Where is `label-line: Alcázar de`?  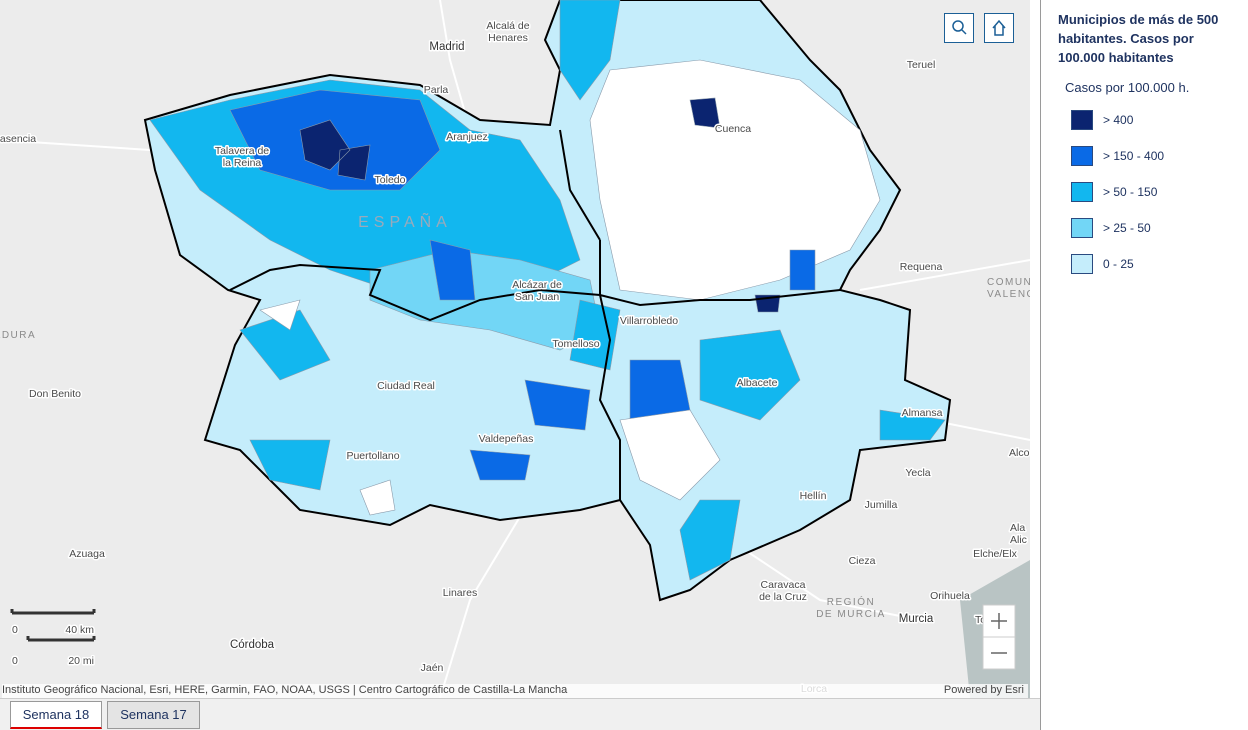
label-line: Alcázar de is located at coordinates (537, 285).